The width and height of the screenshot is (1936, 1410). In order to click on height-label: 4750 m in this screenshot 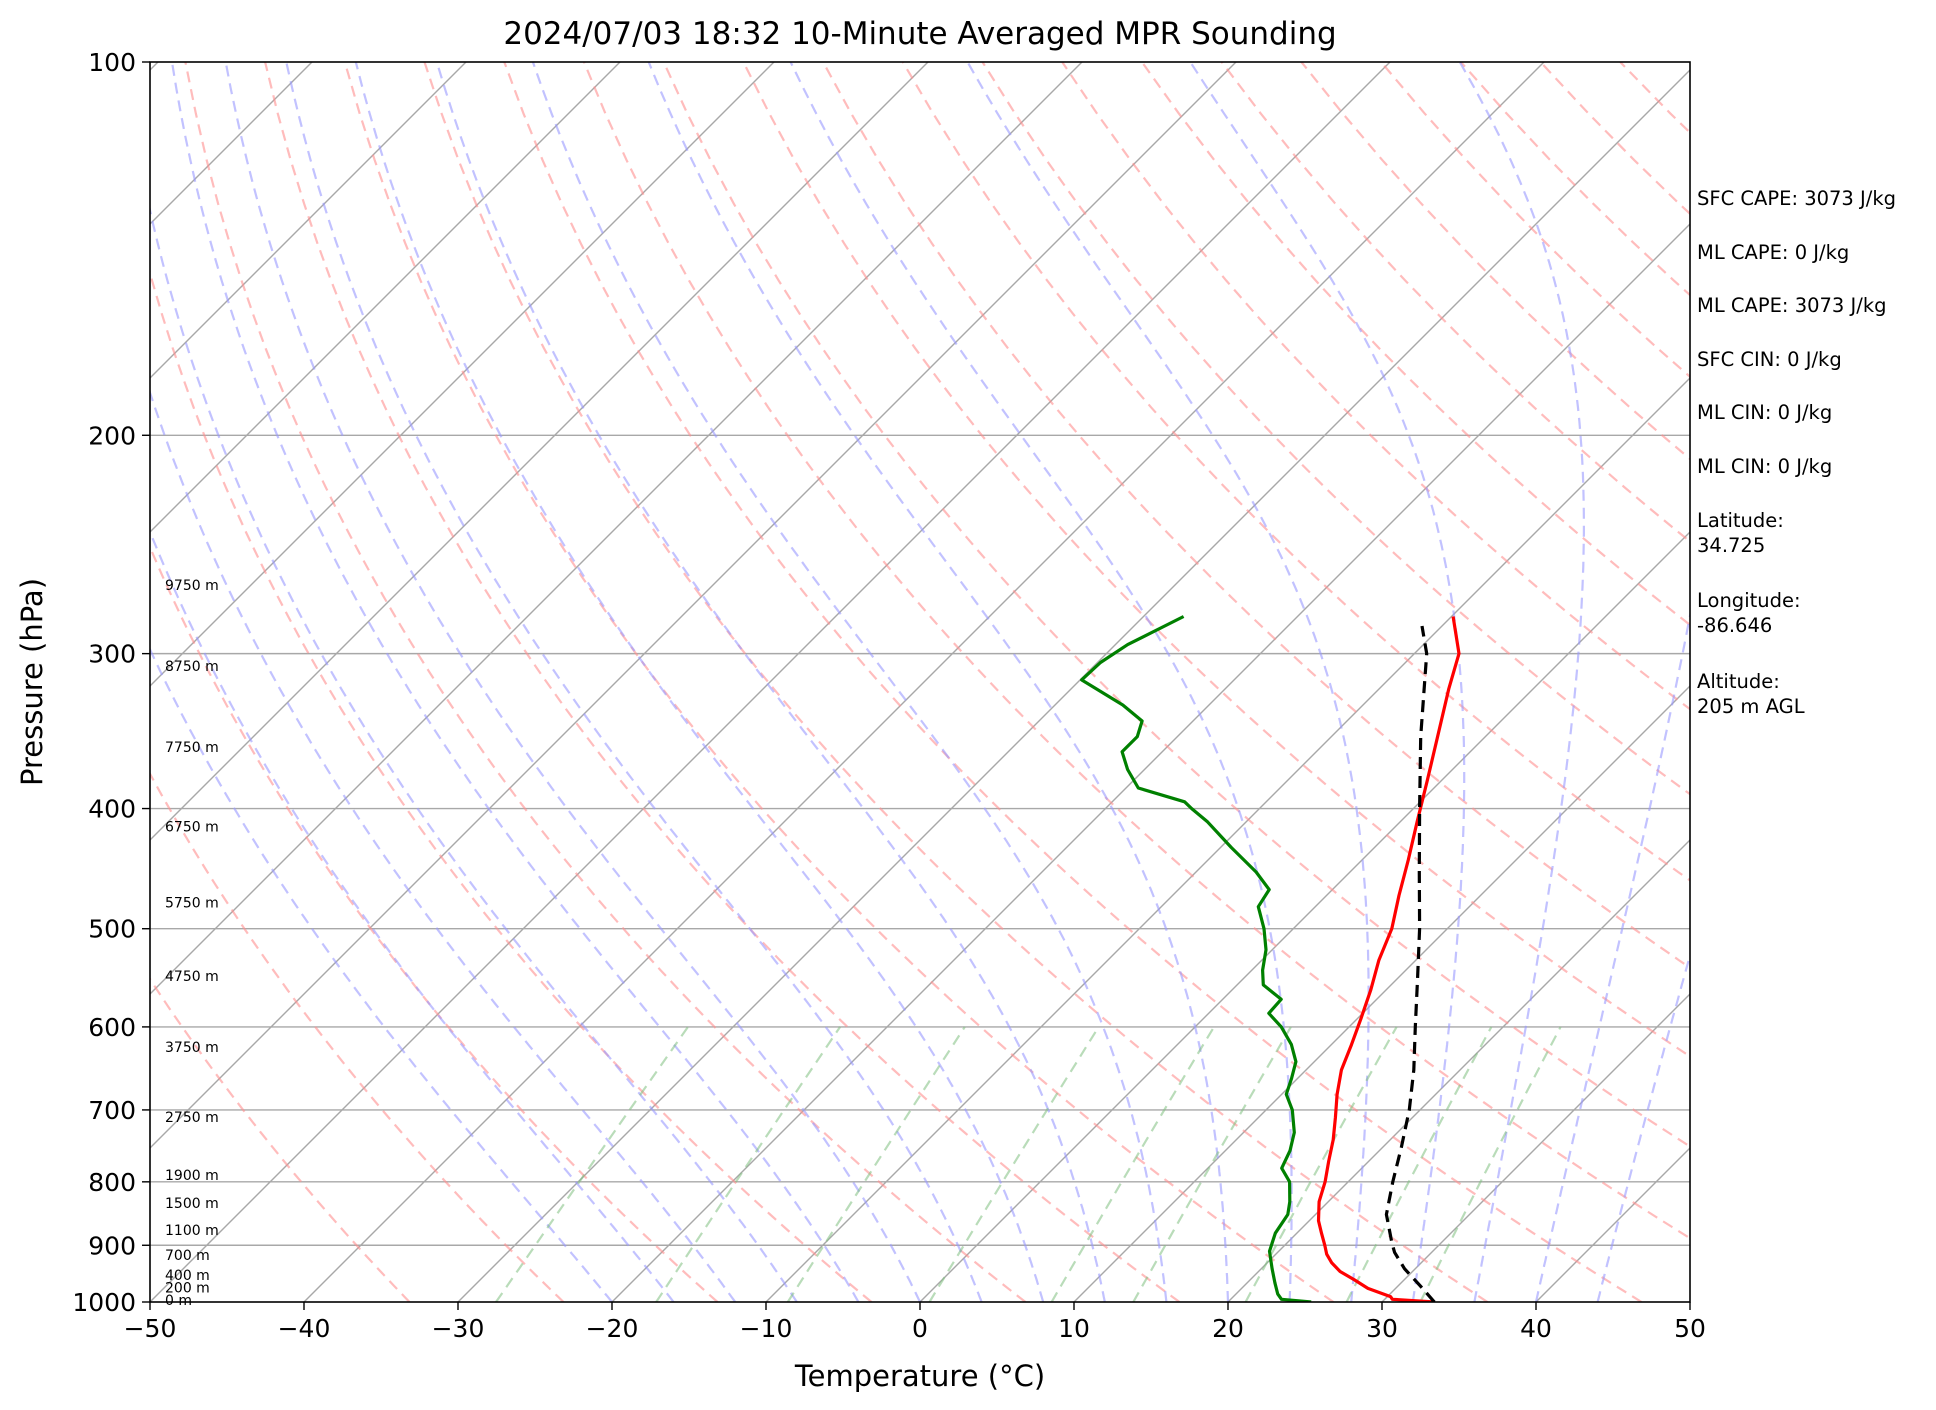, I will do `click(192, 977)`.